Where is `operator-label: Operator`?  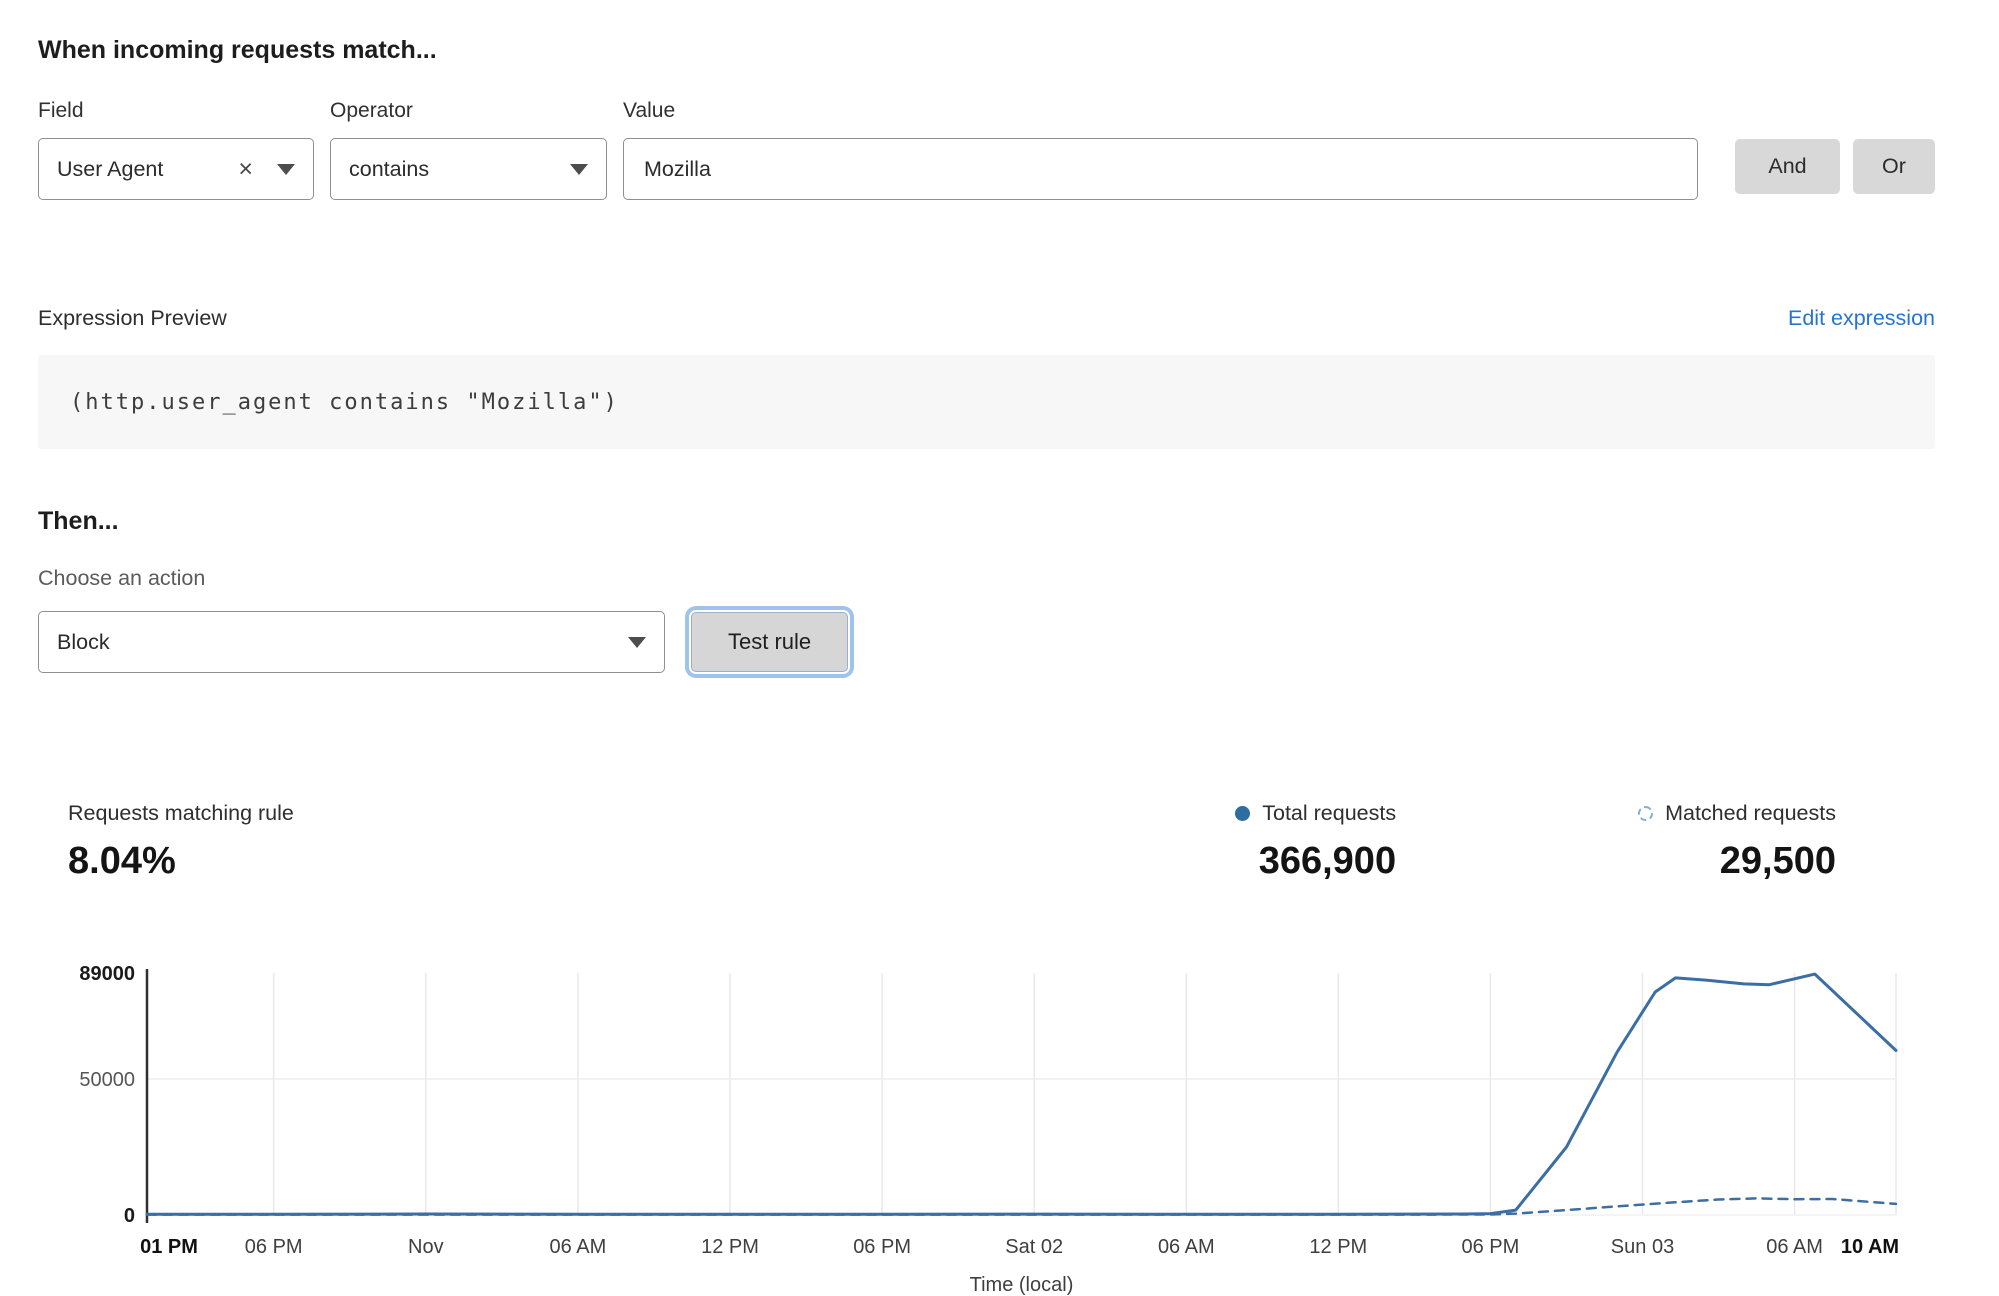 operator-label: Operator is located at coordinates (371, 110).